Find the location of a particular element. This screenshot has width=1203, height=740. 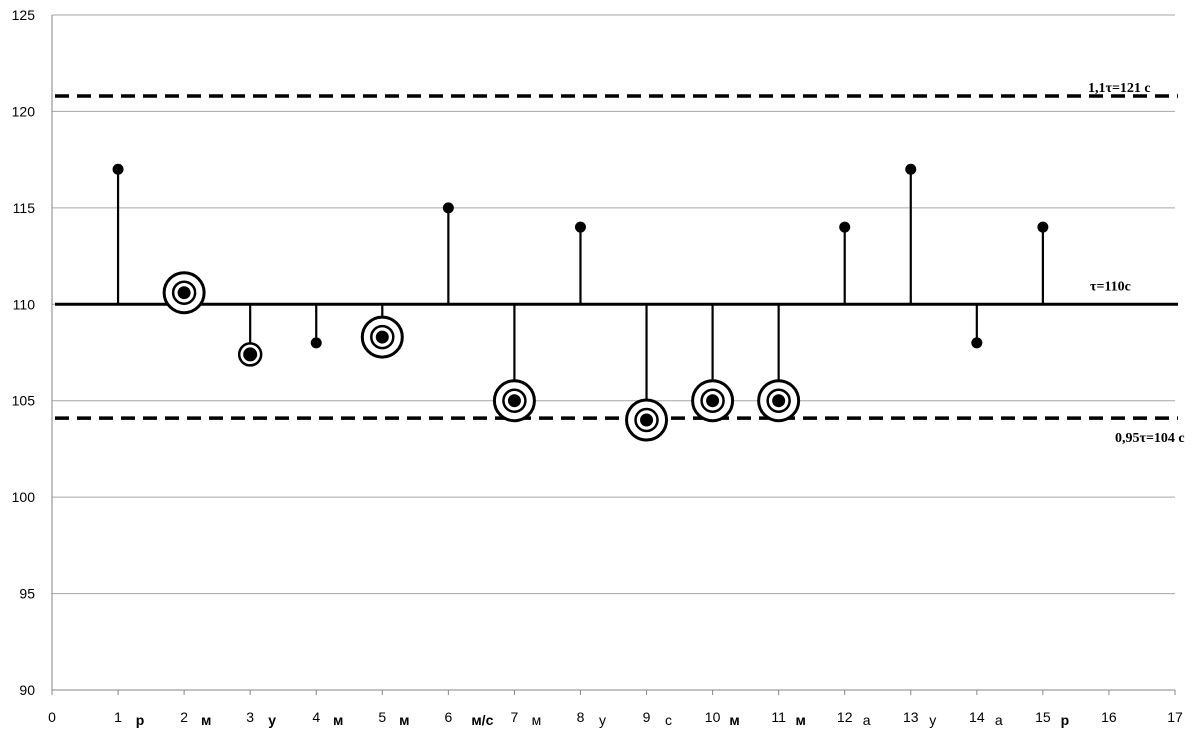

y-tick-label: 95 is located at coordinates (27, 594).